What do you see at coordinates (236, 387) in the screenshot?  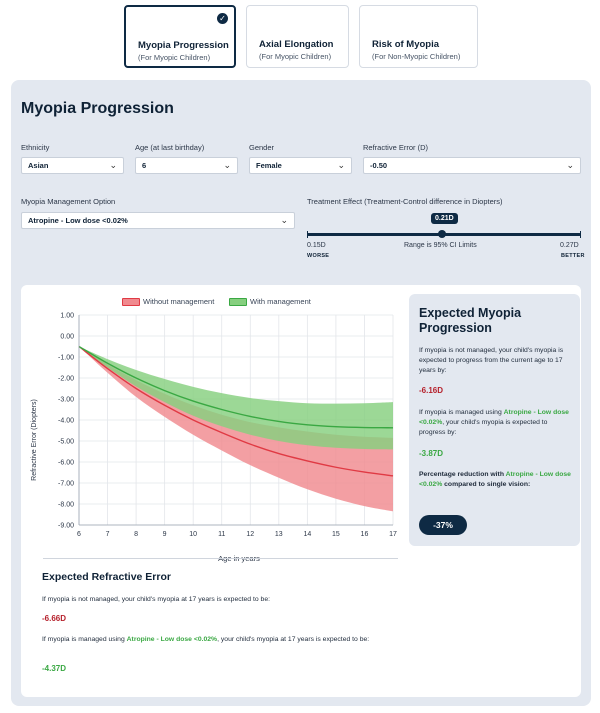 I see `line-with-management` at bounding box center [236, 387].